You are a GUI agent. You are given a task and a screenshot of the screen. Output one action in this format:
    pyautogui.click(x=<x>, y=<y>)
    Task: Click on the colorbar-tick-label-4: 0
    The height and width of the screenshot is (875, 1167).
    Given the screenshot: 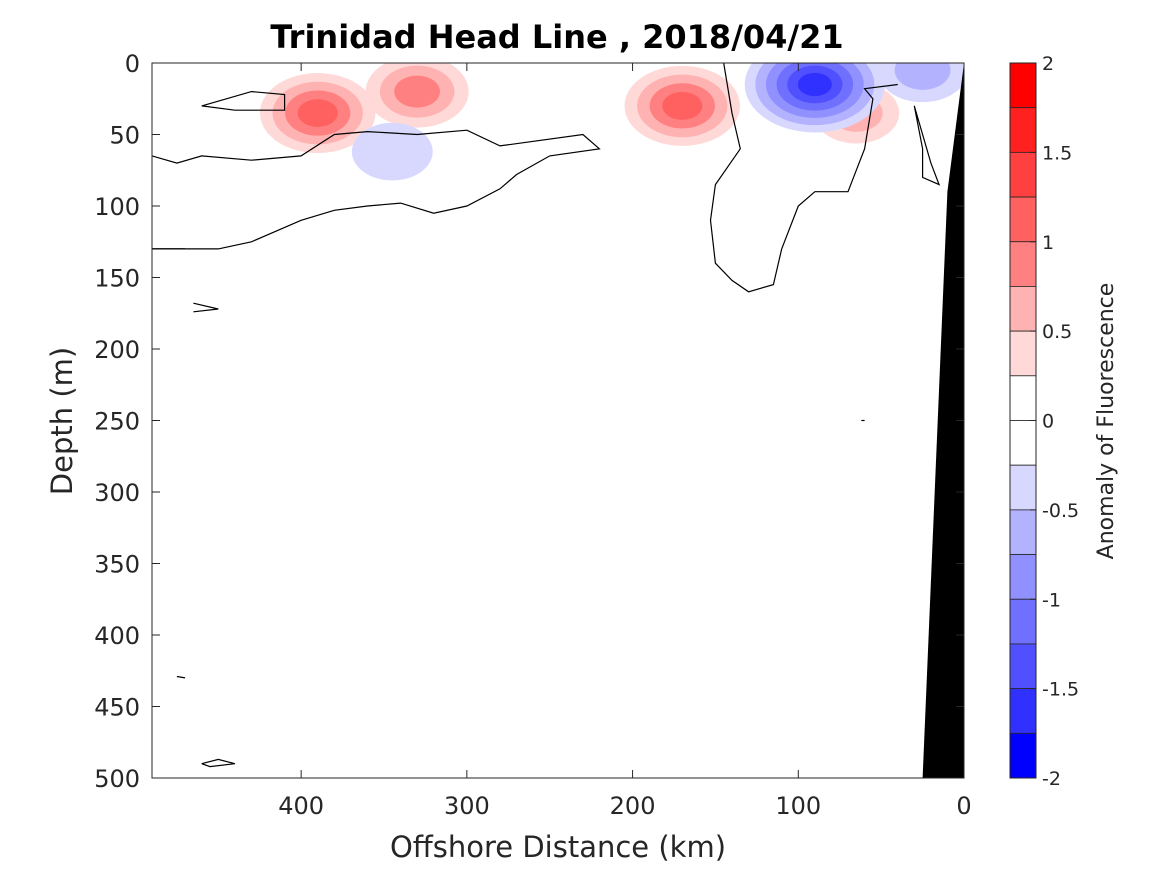 What is the action you would take?
    pyautogui.click(x=1048, y=422)
    